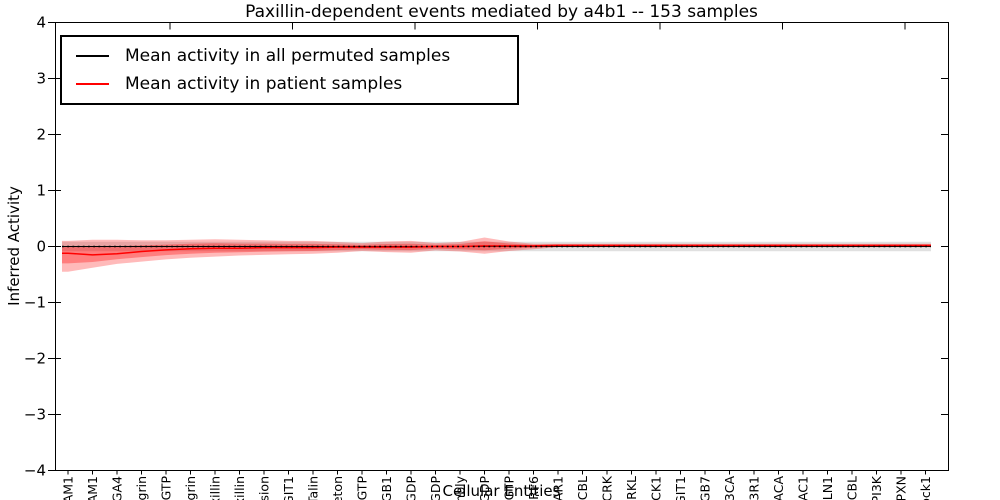 This screenshot has height=500, width=1000. What do you see at coordinates (901, 488) in the screenshot?
I see `x-tick-label: PXN` at bounding box center [901, 488].